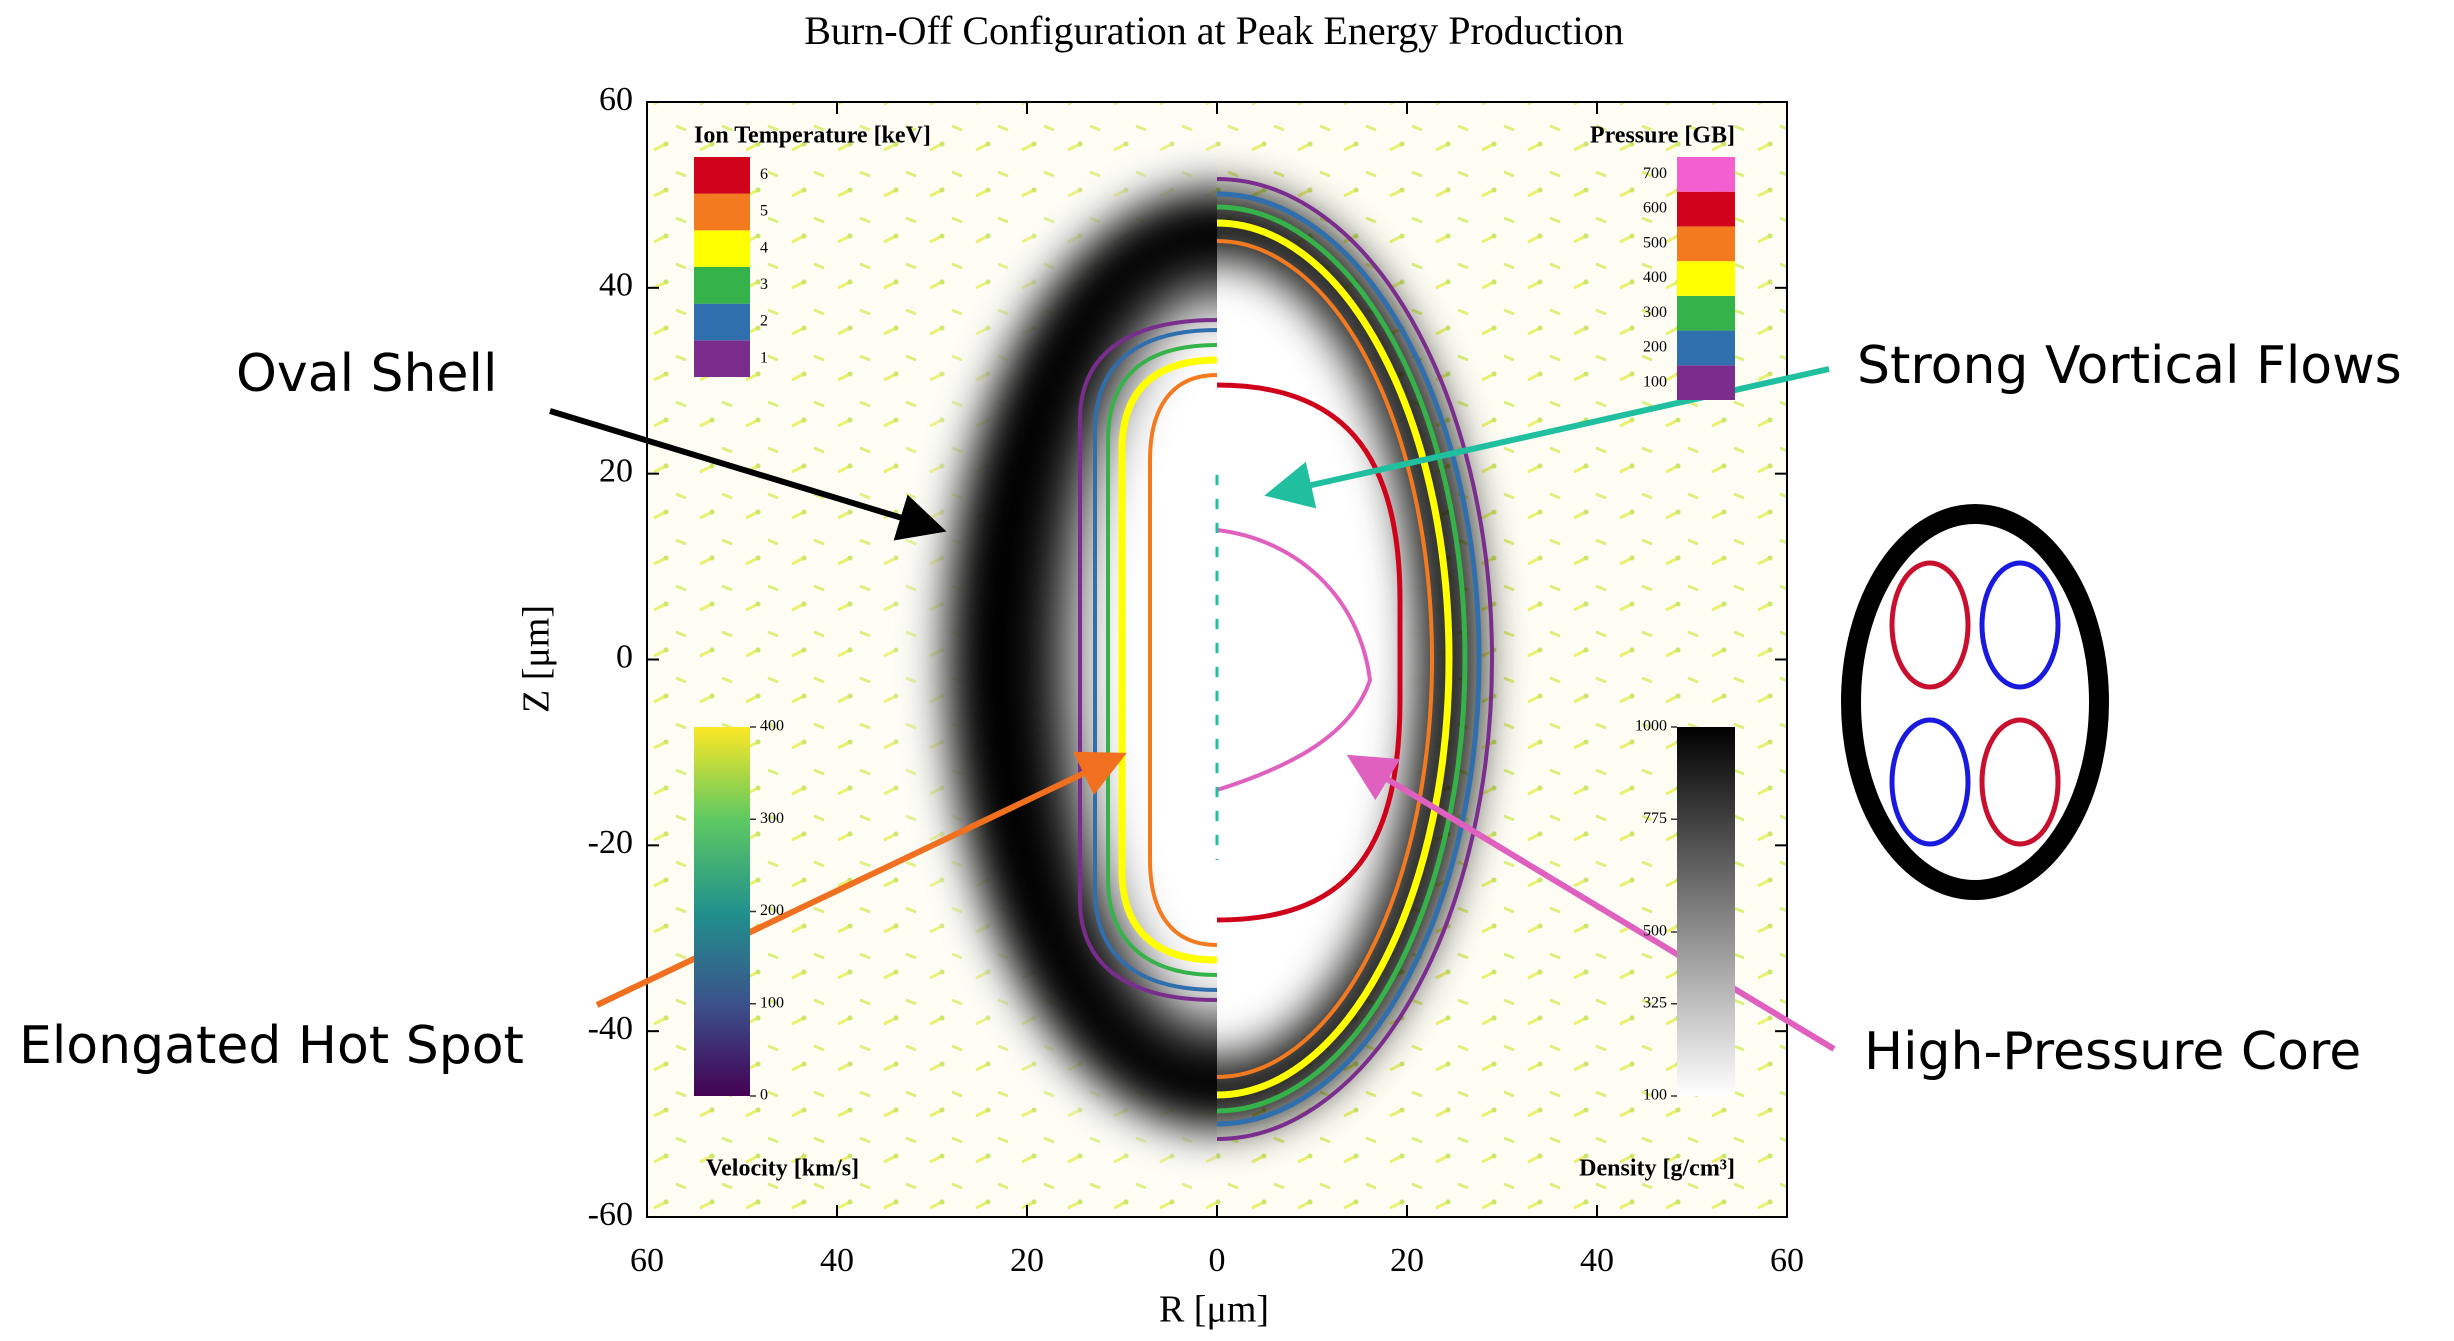 The image size is (2454, 1341). What do you see at coordinates (1214, 1310) in the screenshot?
I see `x-axis-label: R [μm]` at bounding box center [1214, 1310].